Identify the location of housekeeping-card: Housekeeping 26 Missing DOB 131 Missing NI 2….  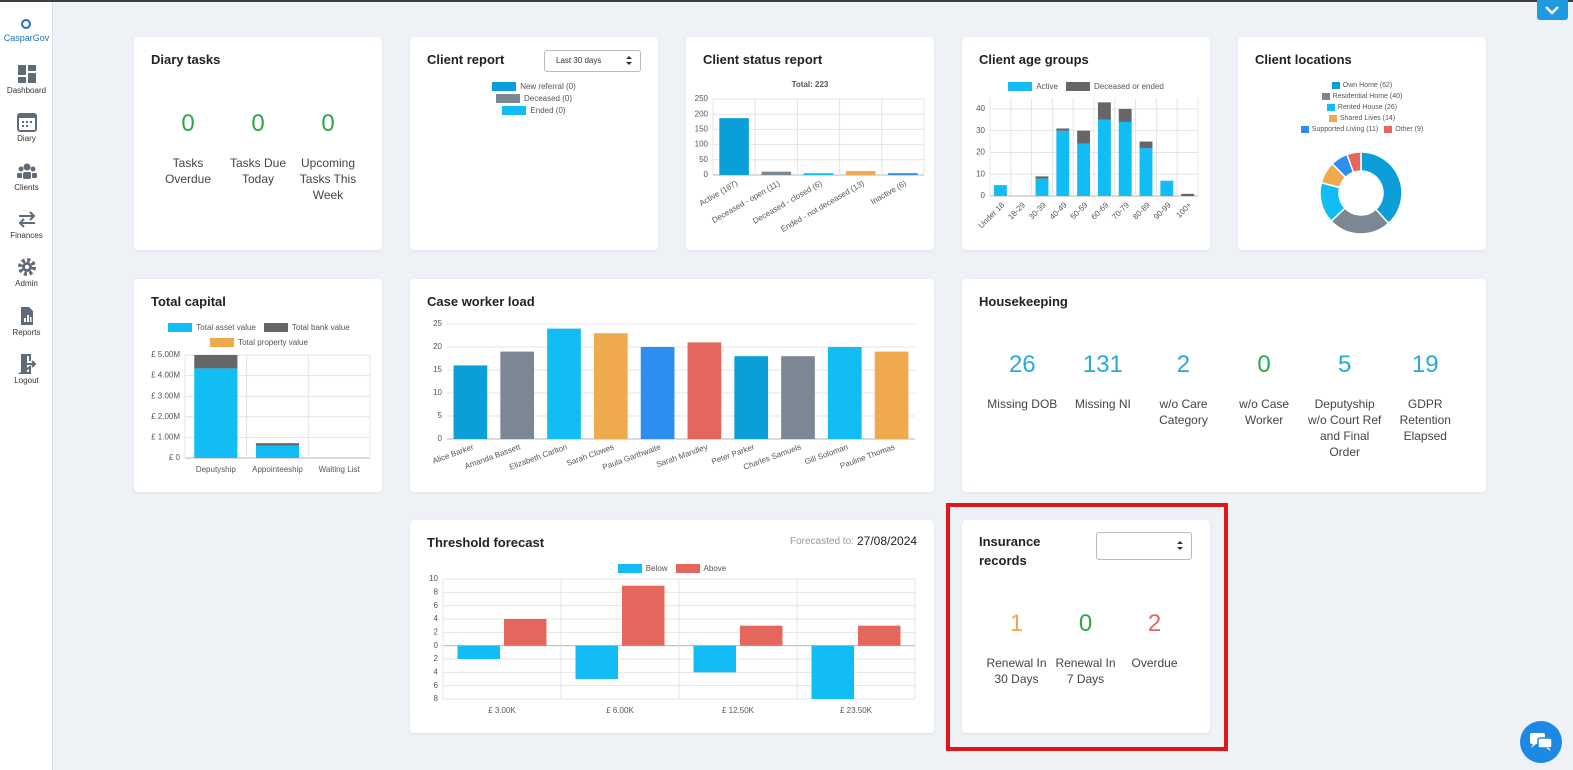
(1224, 385).